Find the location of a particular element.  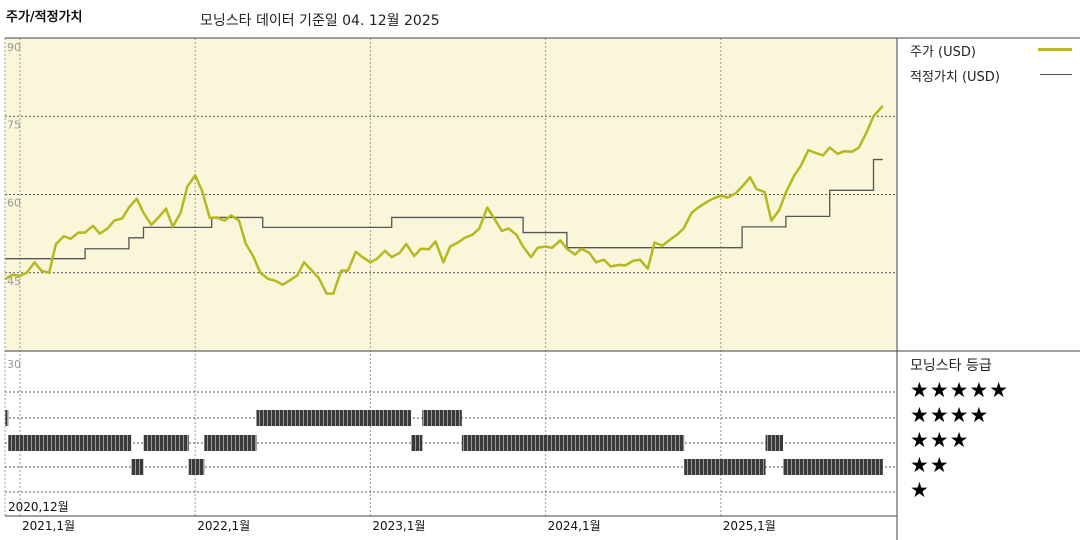

one-star-label: ★ is located at coordinates (920, 490).